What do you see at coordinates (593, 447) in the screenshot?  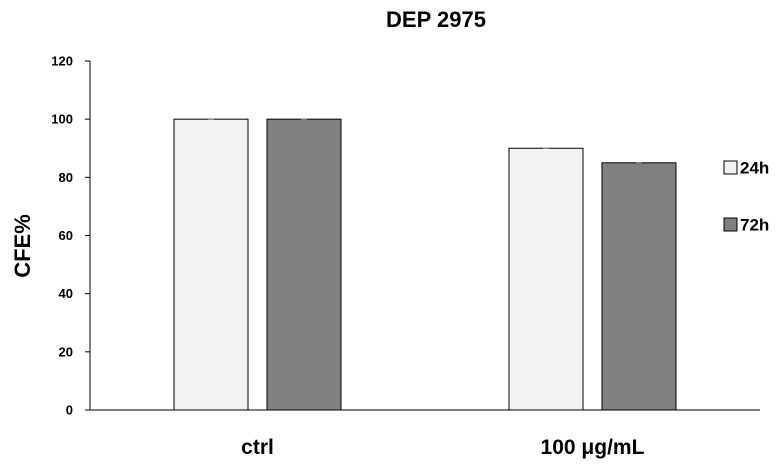 I see `x-category-label: 100 μg/mL` at bounding box center [593, 447].